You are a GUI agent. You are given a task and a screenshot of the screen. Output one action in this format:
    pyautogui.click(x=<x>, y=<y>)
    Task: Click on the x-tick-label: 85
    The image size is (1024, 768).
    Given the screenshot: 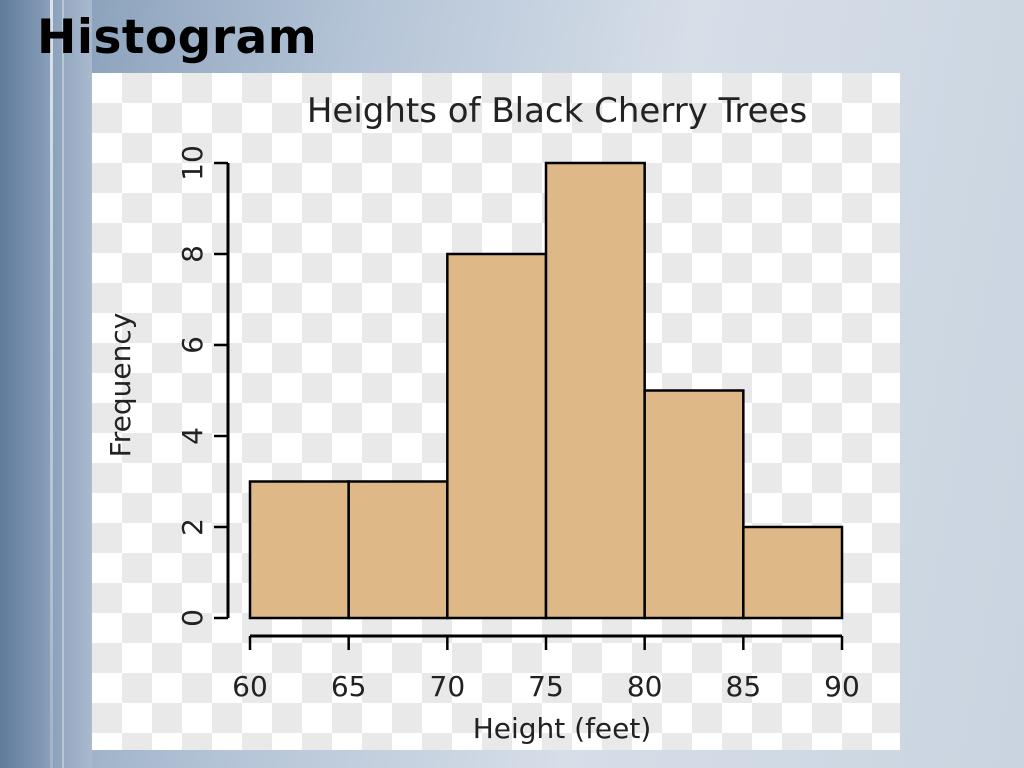 What is the action you would take?
    pyautogui.click(x=744, y=686)
    